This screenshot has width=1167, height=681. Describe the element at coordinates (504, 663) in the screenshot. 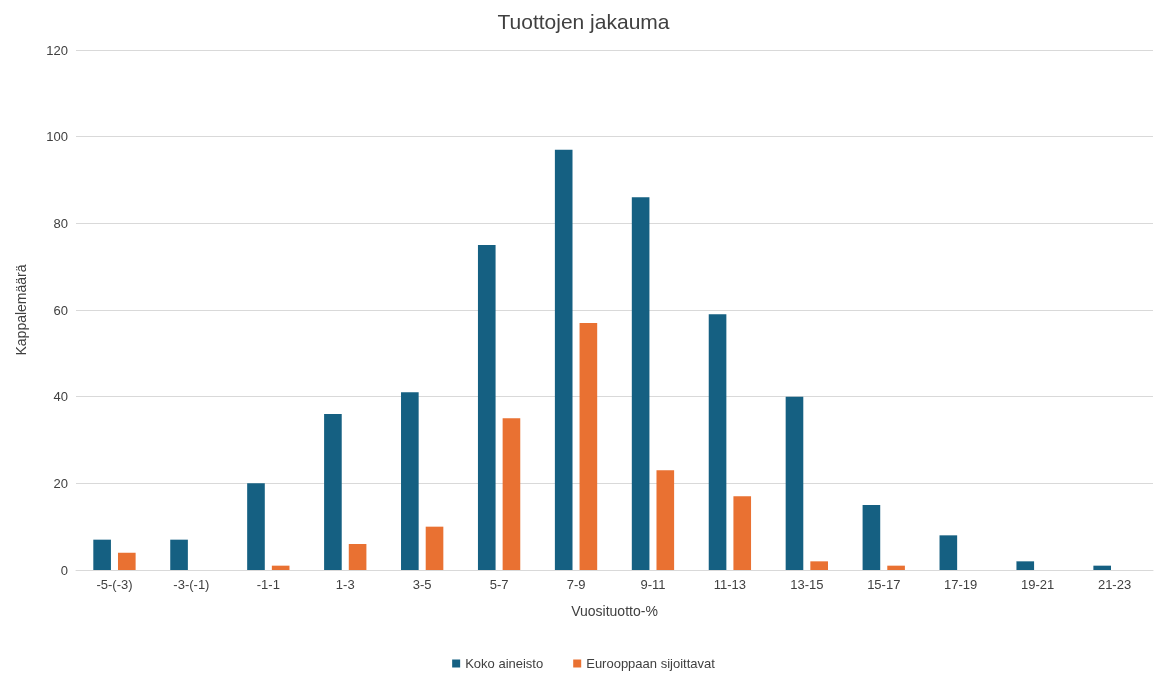

I see `legend-label: Koko aineisto` at that location.